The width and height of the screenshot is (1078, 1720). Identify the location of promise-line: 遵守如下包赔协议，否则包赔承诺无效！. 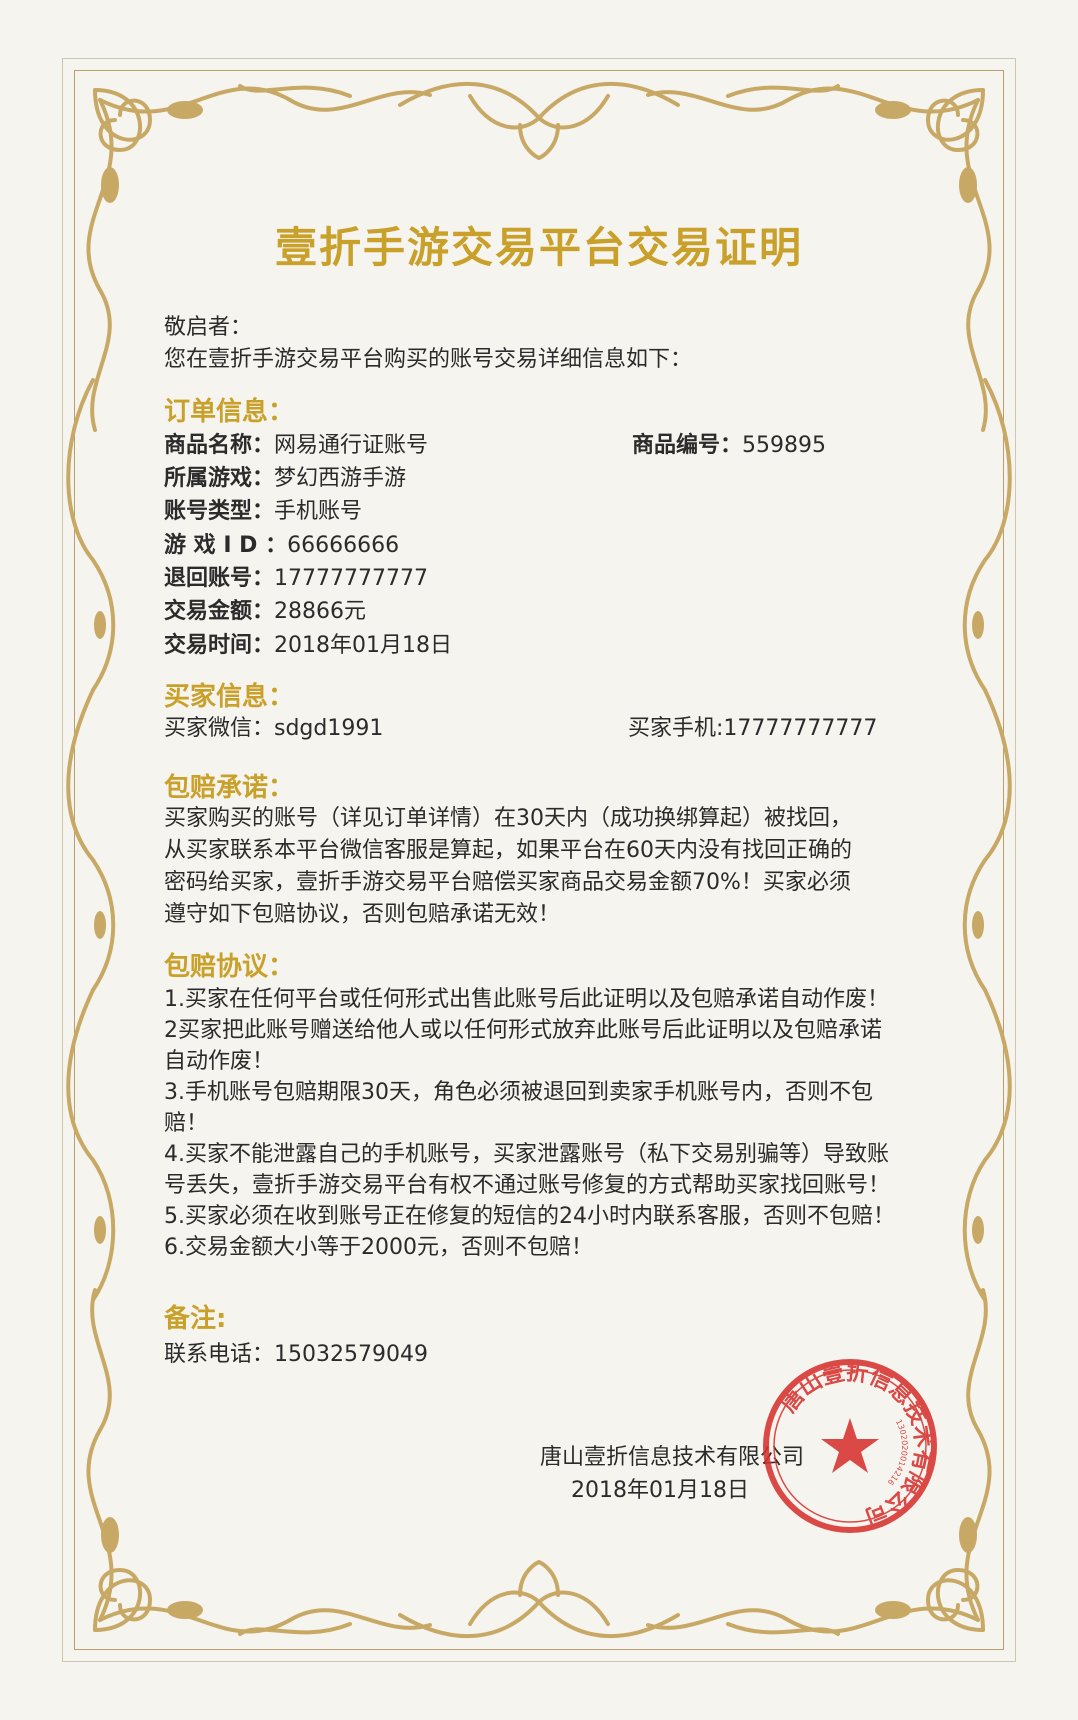
(362, 914).